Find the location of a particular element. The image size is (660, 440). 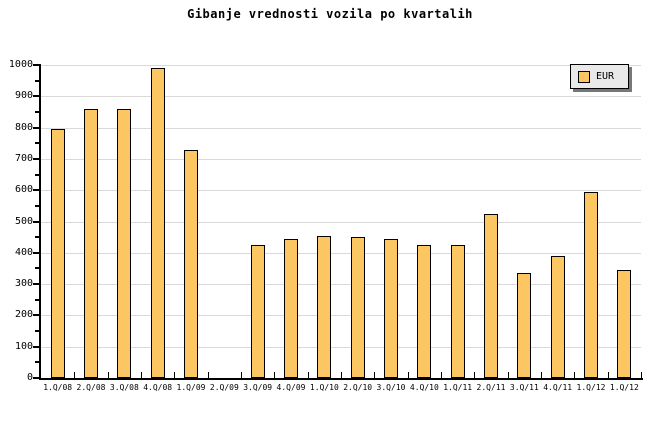

y-tick-label-800: 800 is located at coordinates (23, 127).